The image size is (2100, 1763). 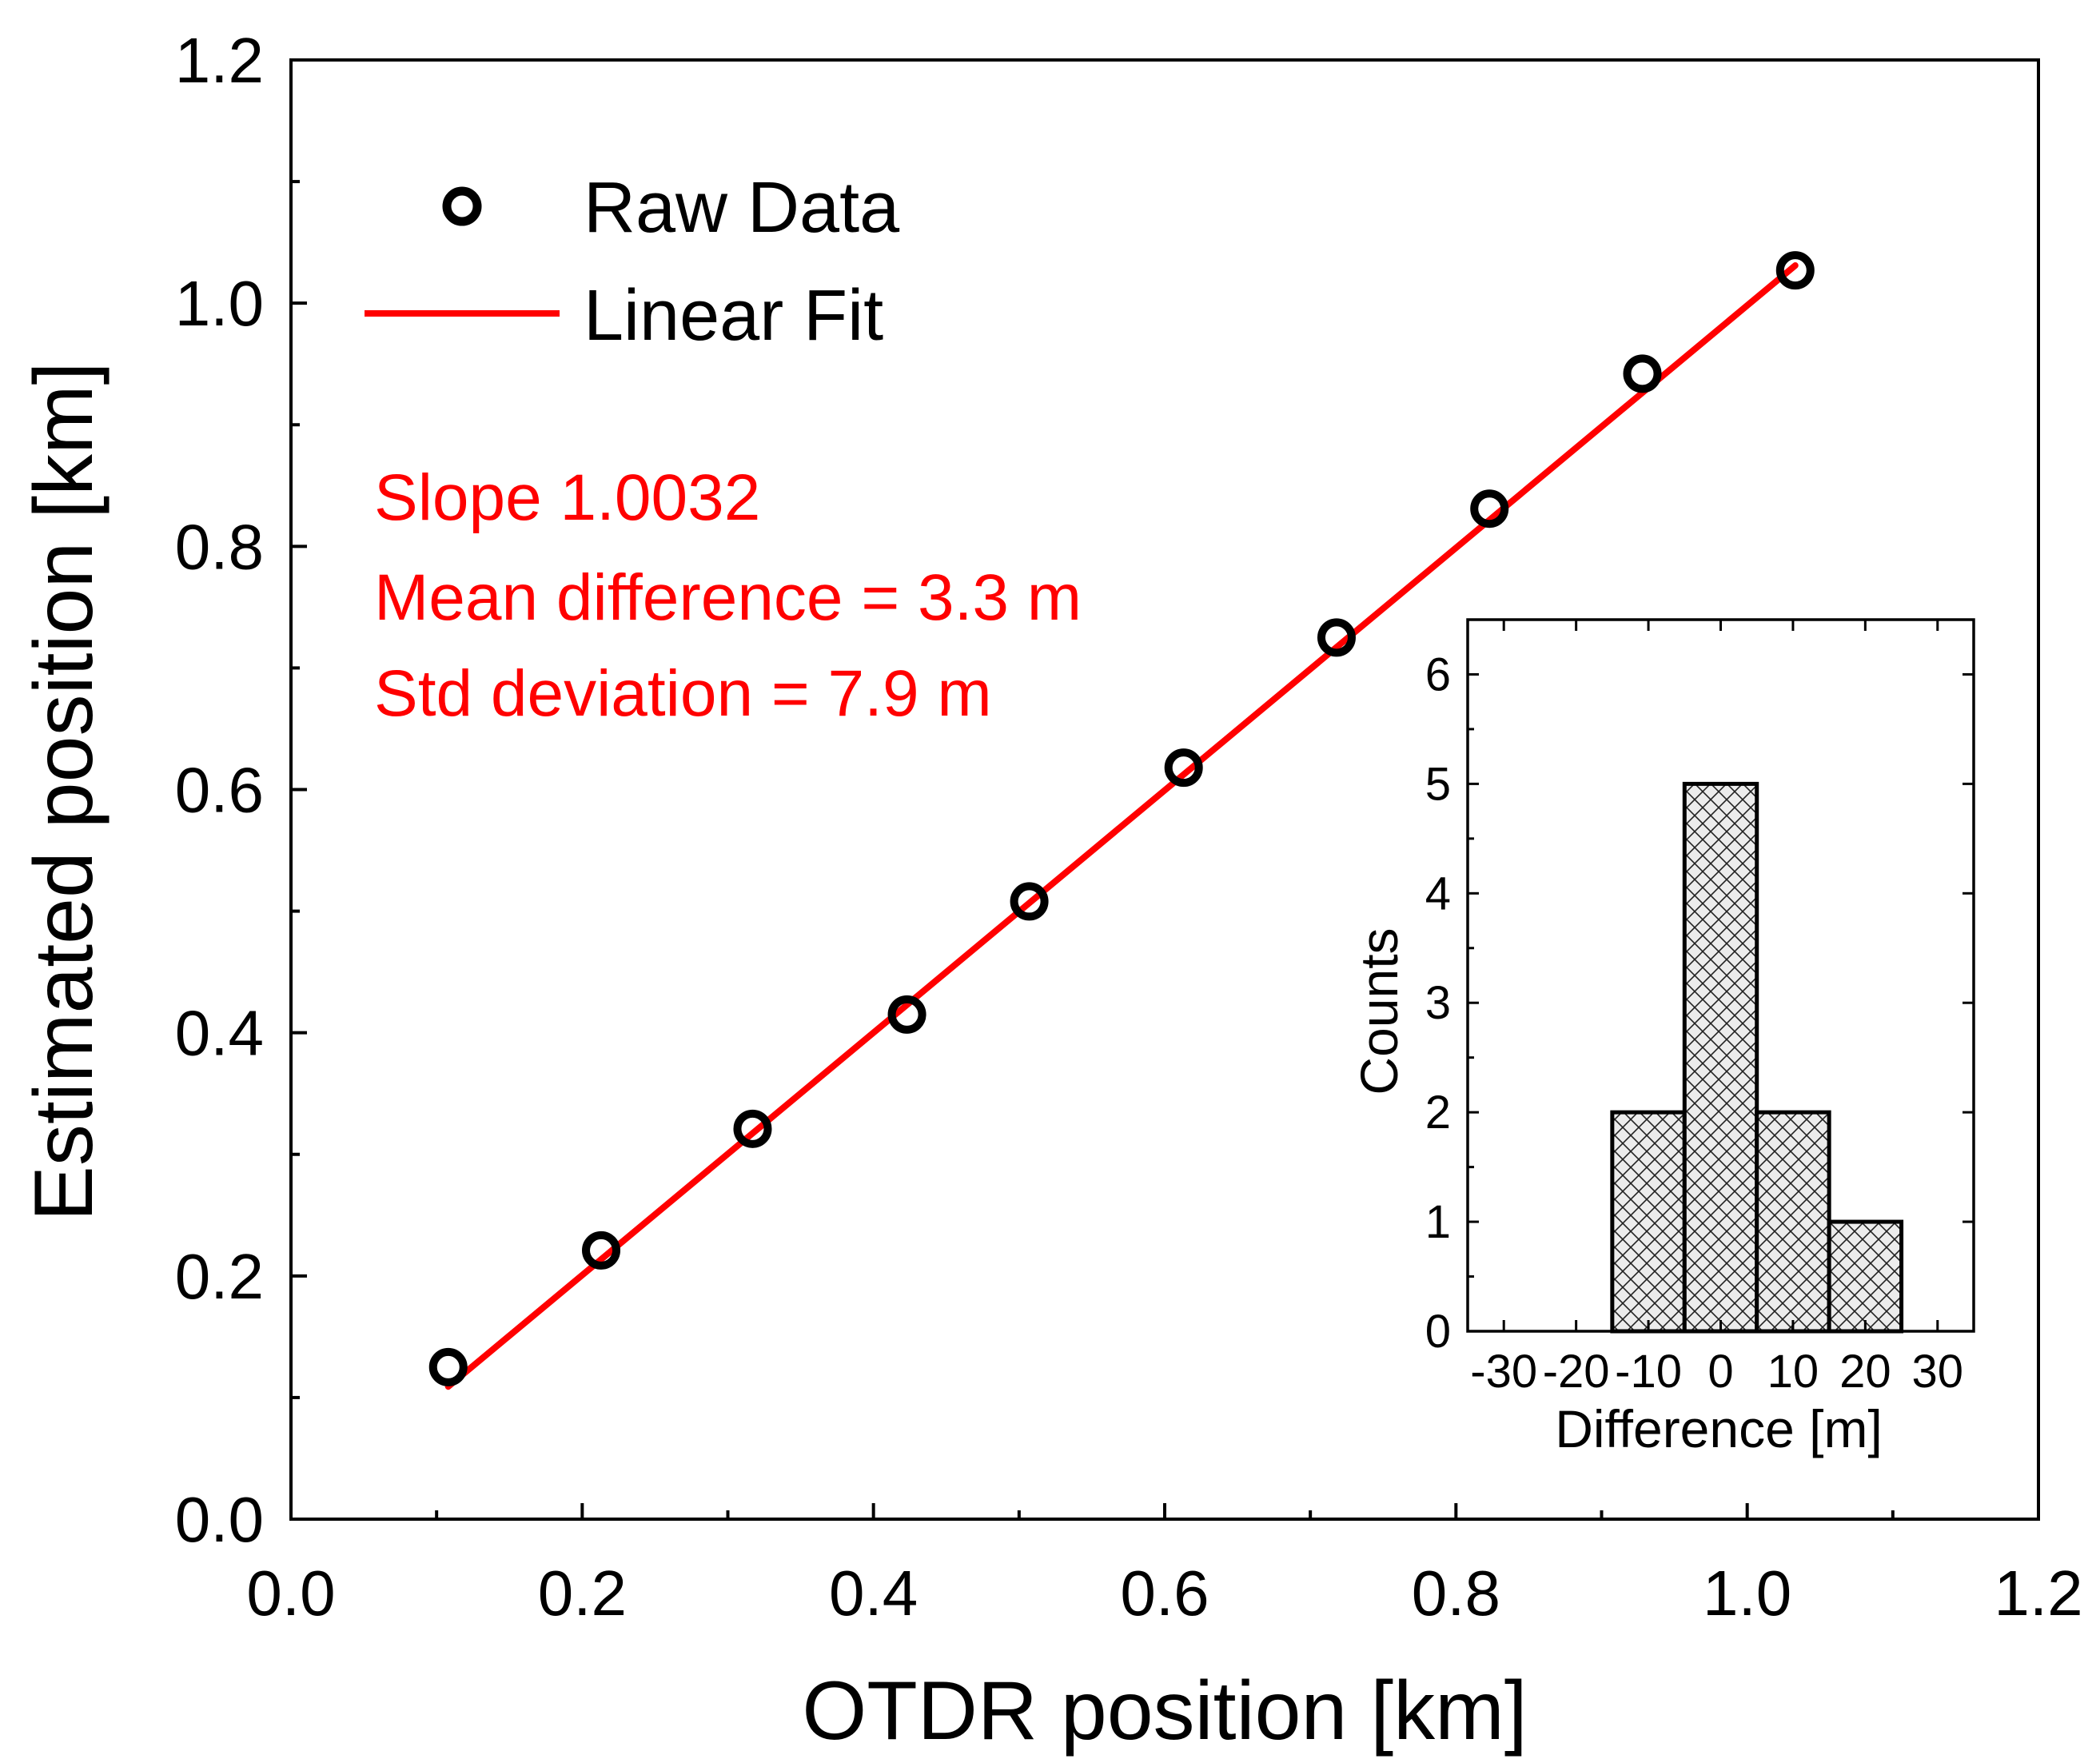 What do you see at coordinates (1438, 1332) in the screenshot?
I see `inset-y-tick-label: 0` at bounding box center [1438, 1332].